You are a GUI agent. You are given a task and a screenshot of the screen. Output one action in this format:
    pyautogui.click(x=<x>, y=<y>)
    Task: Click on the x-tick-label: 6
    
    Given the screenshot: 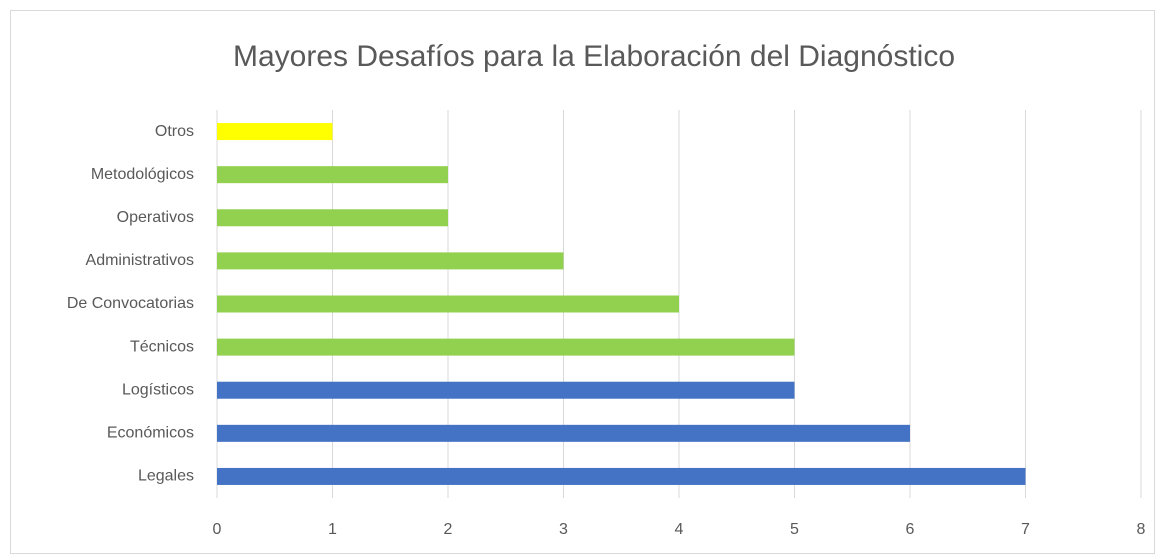 What is the action you would take?
    pyautogui.click(x=910, y=529)
    